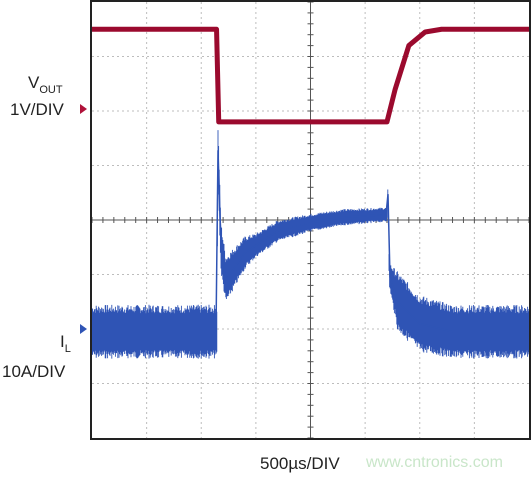 This screenshot has height=480, width=531. I want to click on vout-label-sub: OUT, so click(51, 90).